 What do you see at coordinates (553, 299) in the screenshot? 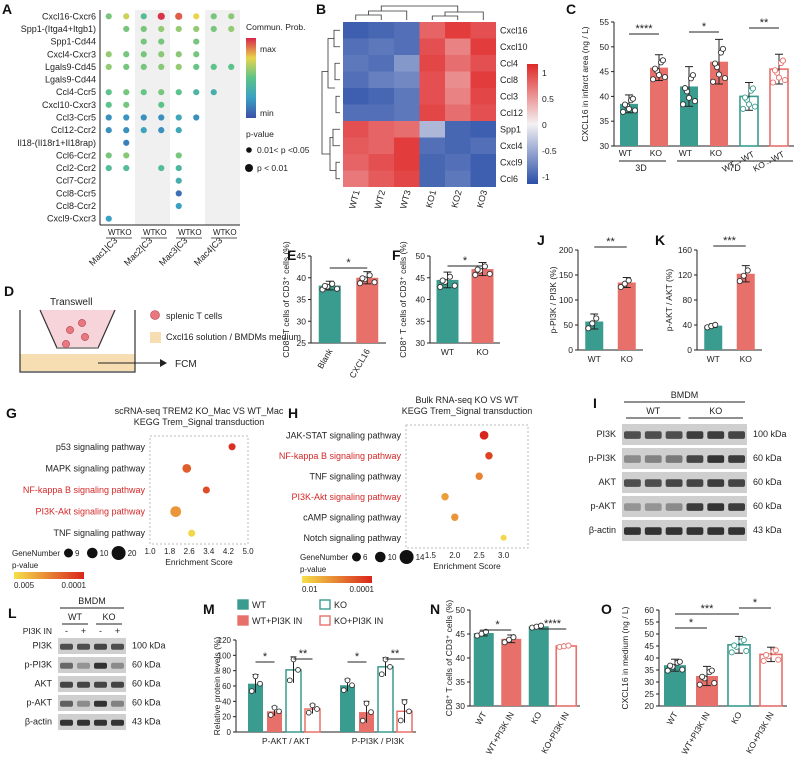
I see `y-axis-label: p-PI3K / PI3K (%)` at bounding box center [553, 299].